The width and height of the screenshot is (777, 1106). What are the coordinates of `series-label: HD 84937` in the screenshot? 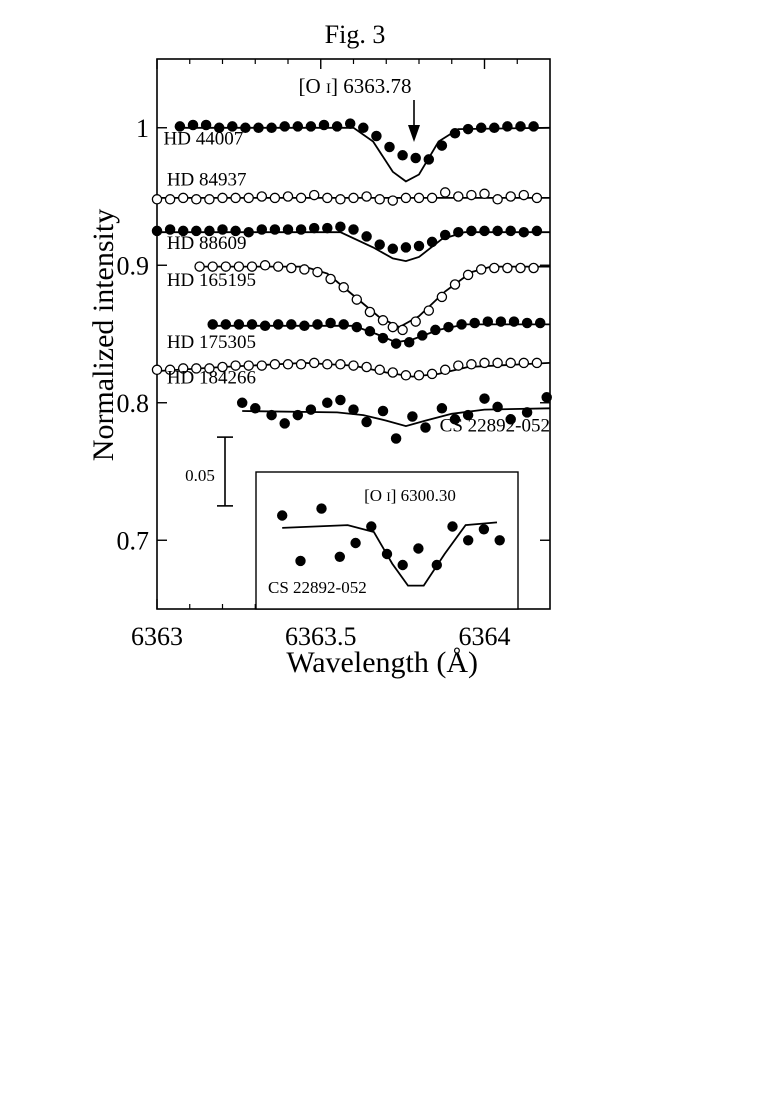 It's located at (207, 180).